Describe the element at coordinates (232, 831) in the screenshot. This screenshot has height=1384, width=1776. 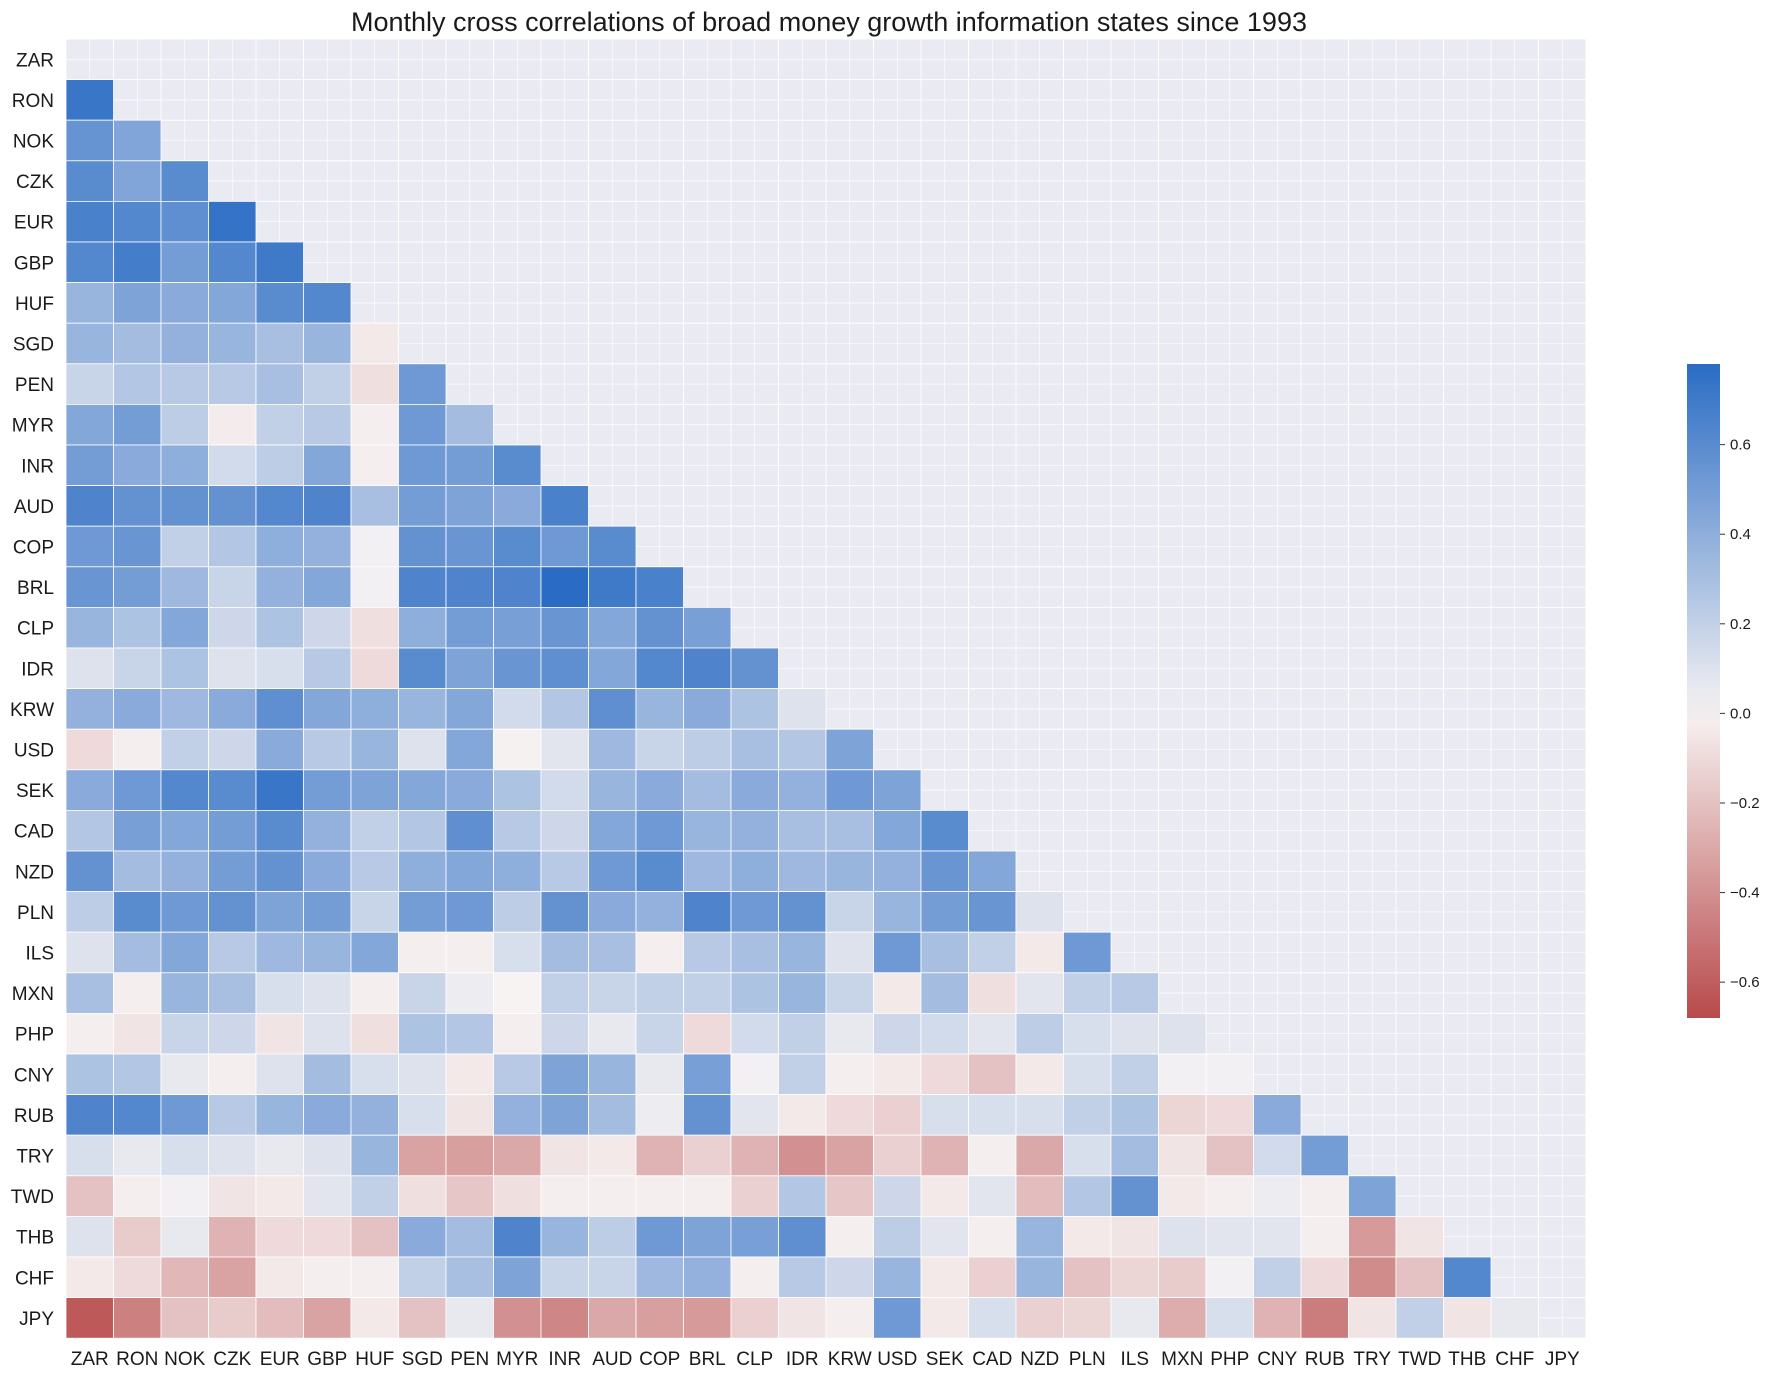
I see `heatmap-cell-CAD-CZK` at that location.